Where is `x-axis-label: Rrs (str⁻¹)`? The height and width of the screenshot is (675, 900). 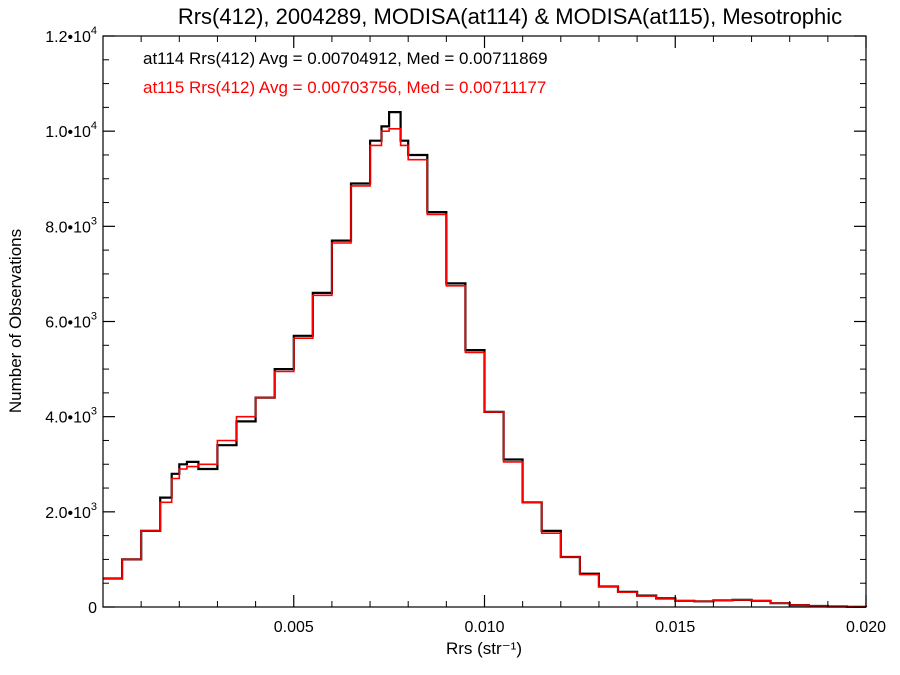
x-axis-label: Rrs (str⁻¹) is located at coordinates (484, 648).